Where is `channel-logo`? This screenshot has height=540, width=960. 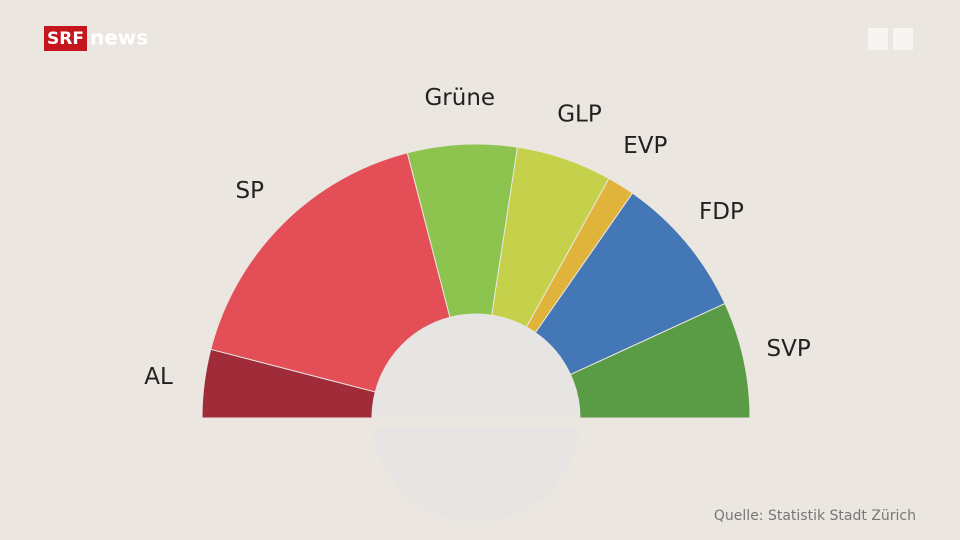
channel-logo is located at coordinates (890, 39).